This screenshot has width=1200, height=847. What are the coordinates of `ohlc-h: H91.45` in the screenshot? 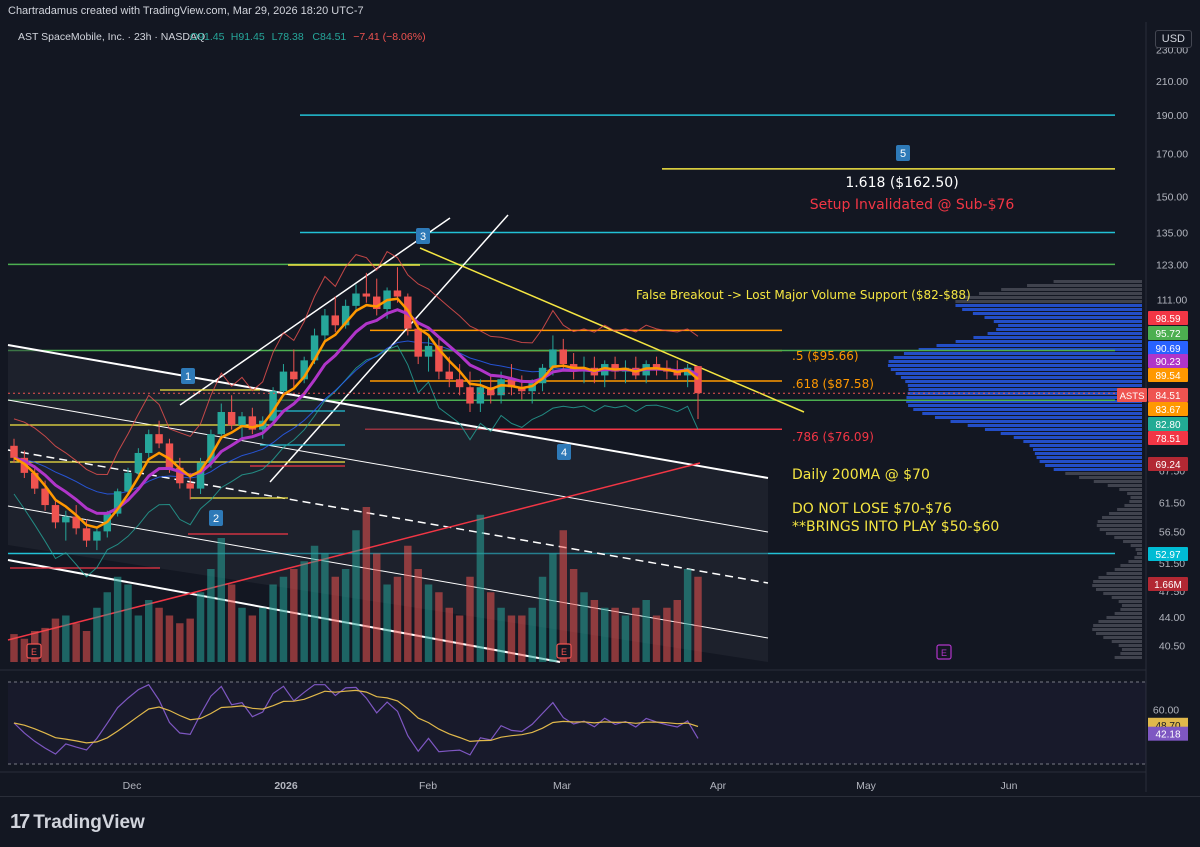 It's located at (248, 37).